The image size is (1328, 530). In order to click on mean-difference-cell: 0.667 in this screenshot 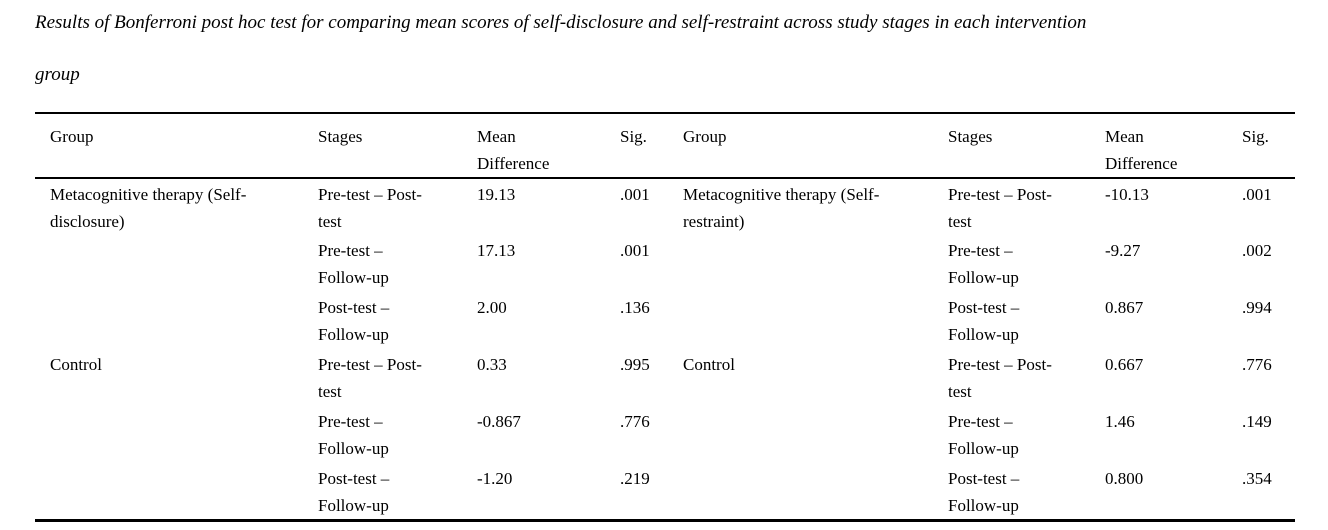, I will do `click(1173, 377)`.